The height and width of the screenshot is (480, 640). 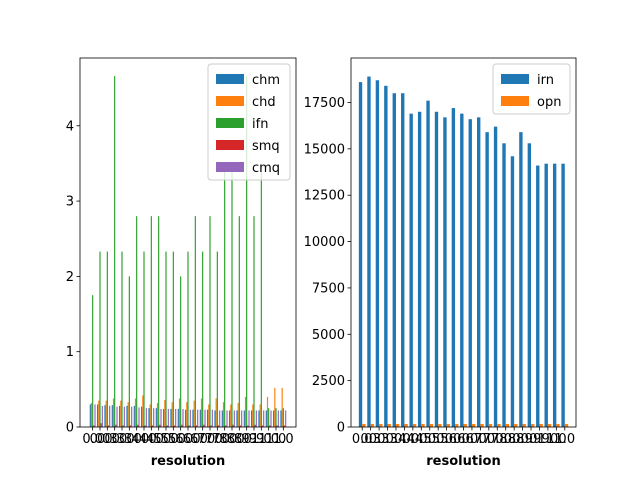 What do you see at coordinates (260, 124) in the screenshot?
I see `legend-label-ifn: ifn` at bounding box center [260, 124].